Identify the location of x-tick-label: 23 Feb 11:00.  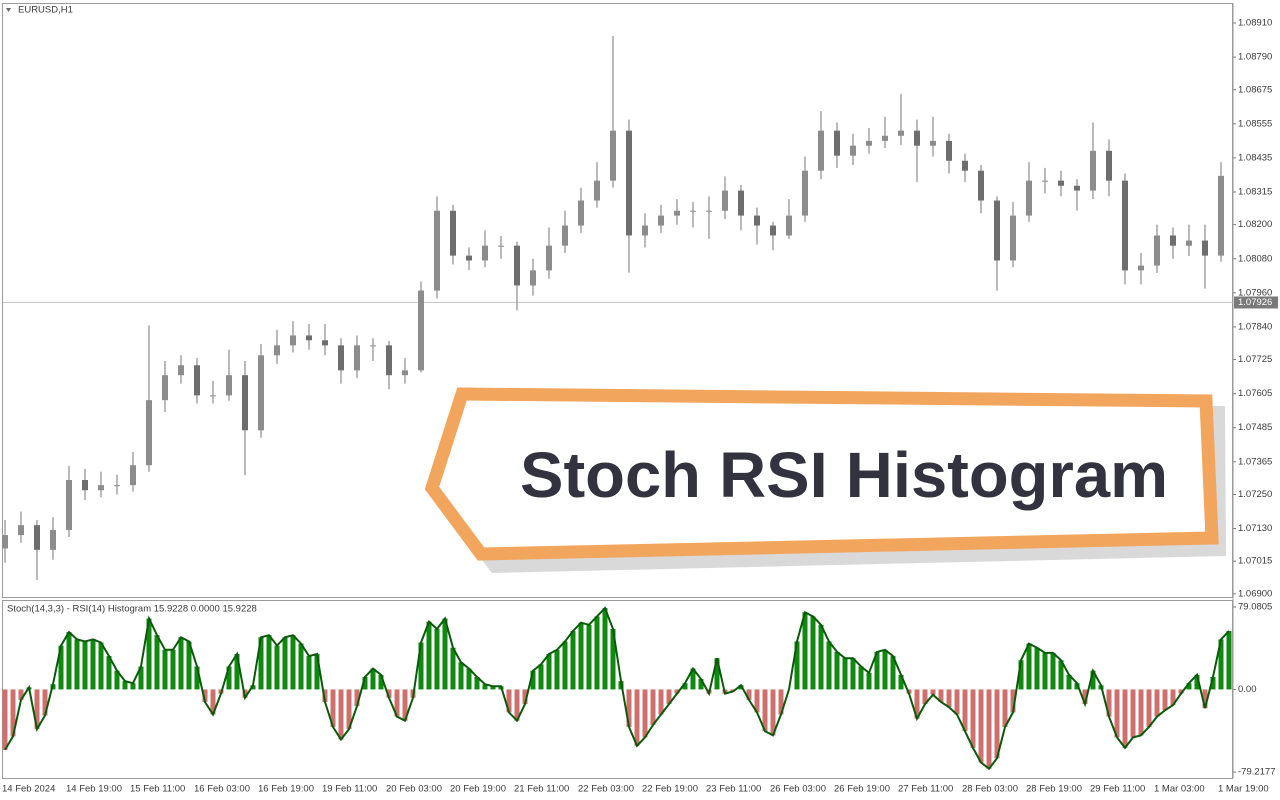
(733, 789).